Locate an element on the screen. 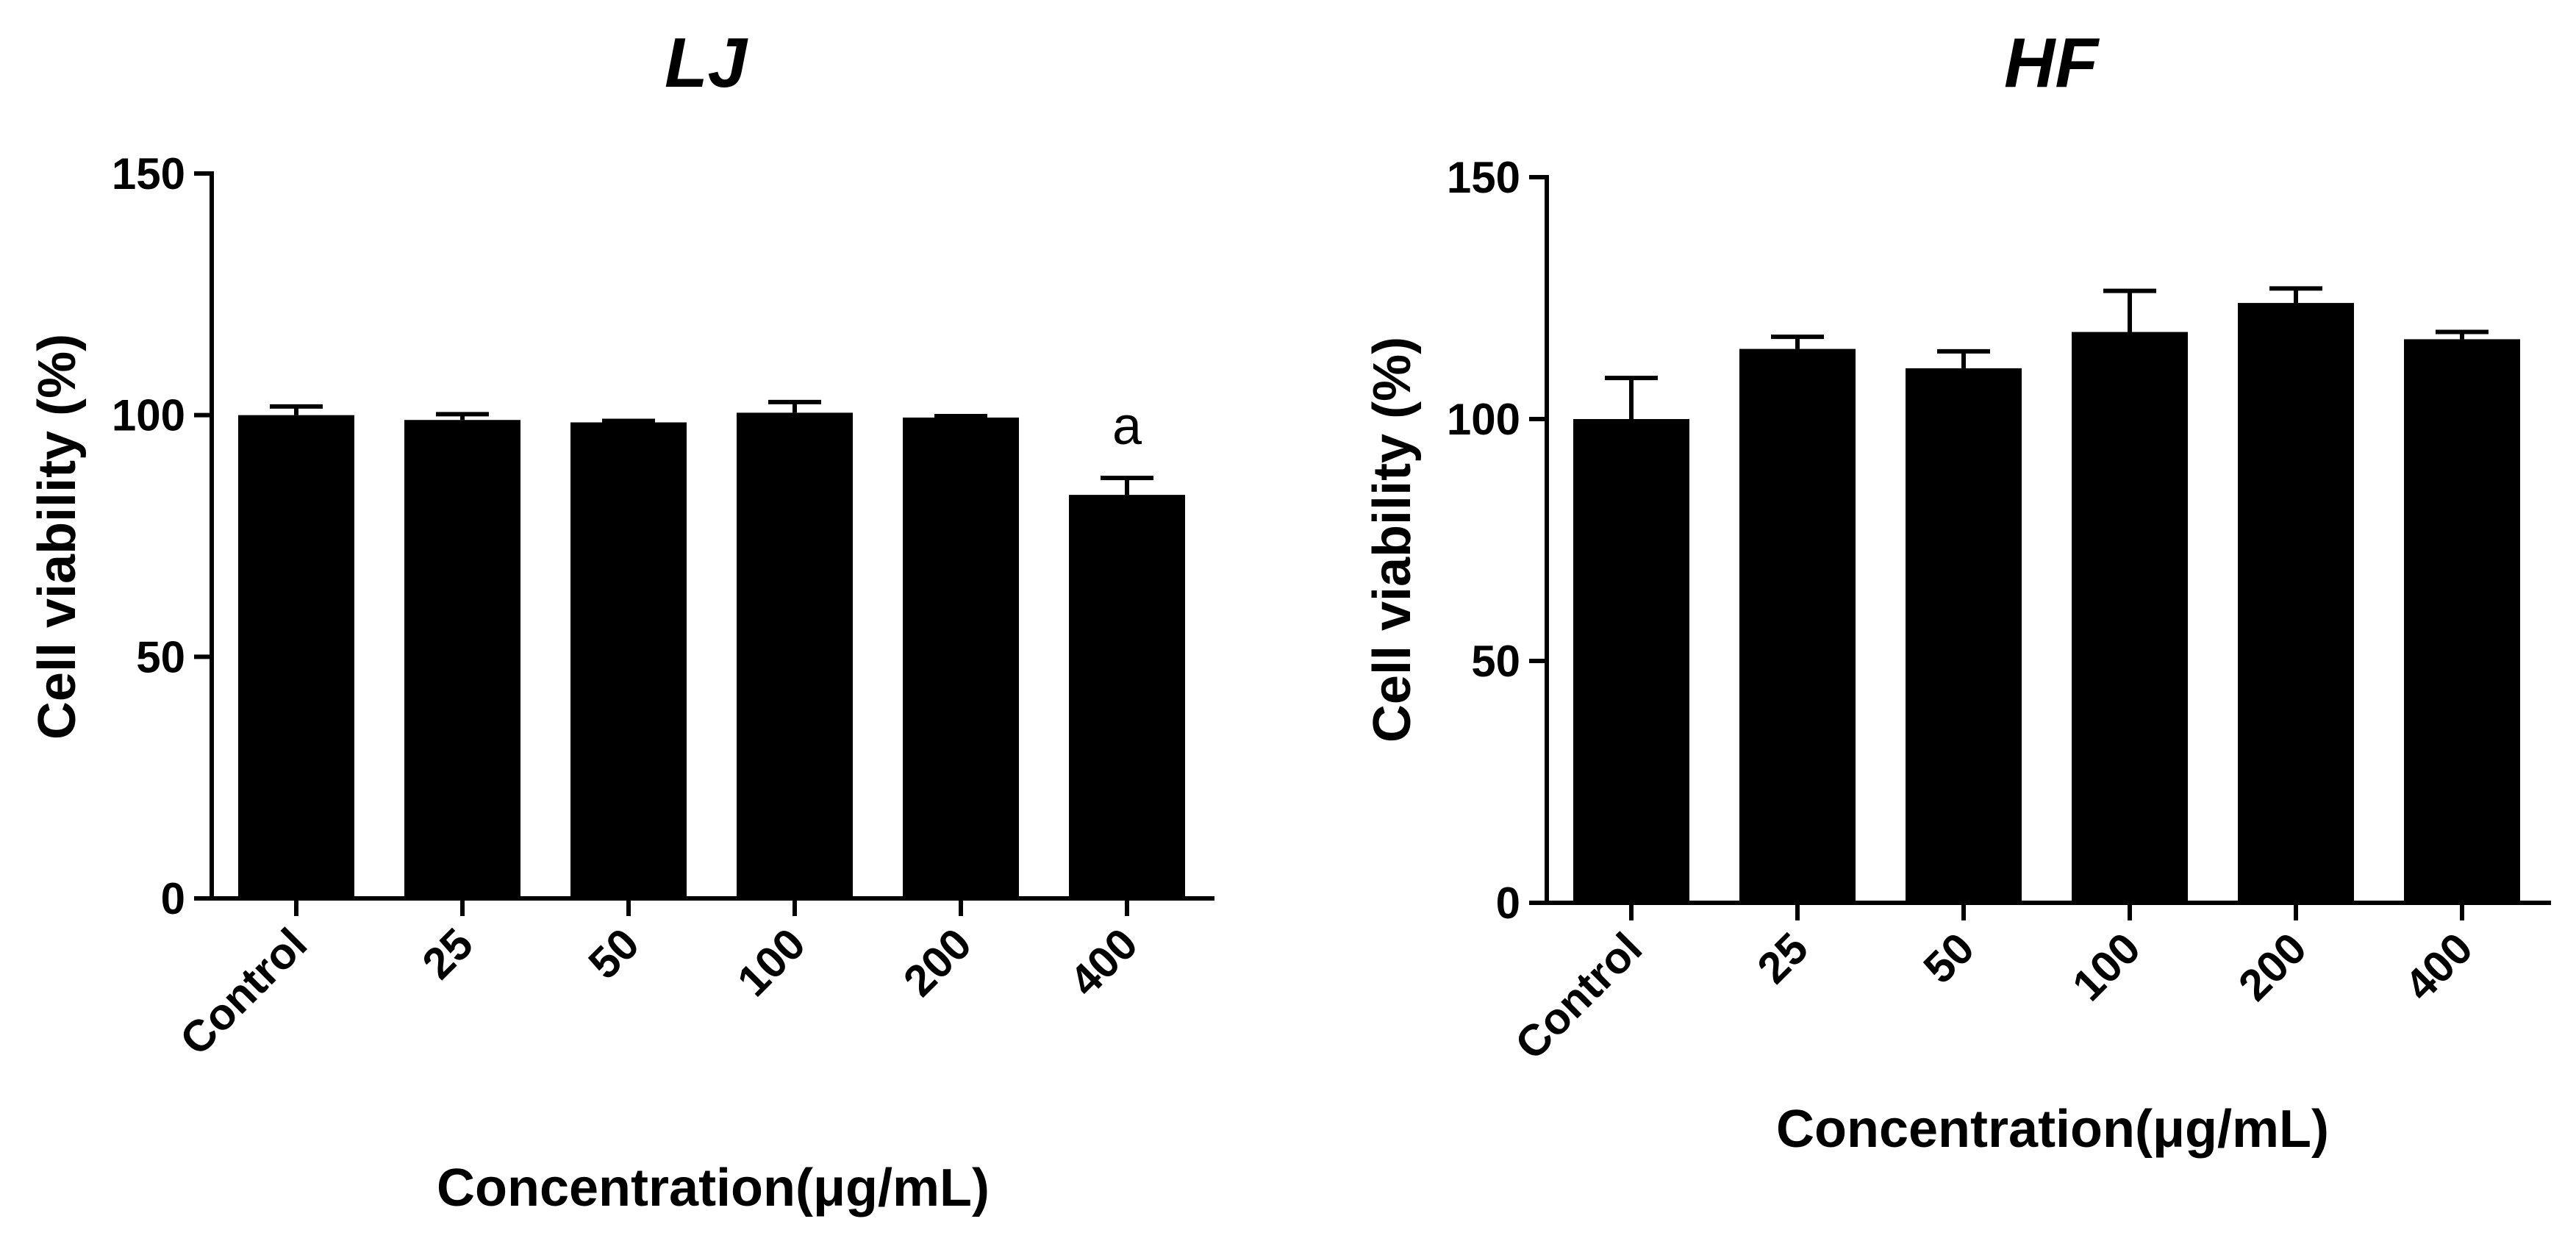  chart-title: HF is located at coordinates (2052, 63).